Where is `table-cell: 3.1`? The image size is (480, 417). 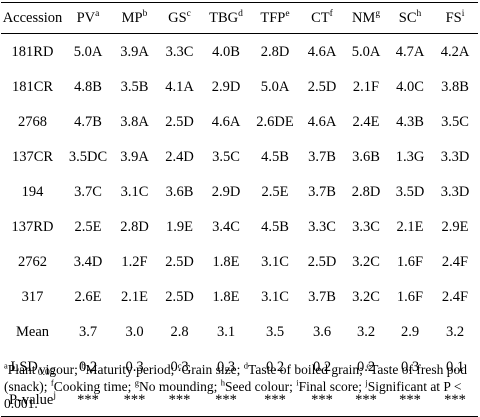 table-cell: 3.1 is located at coordinates (226, 331).